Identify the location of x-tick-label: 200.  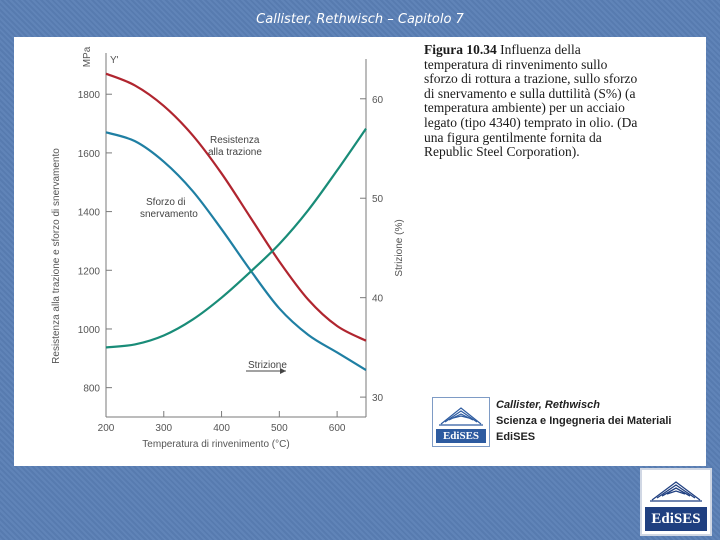
(106, 428).